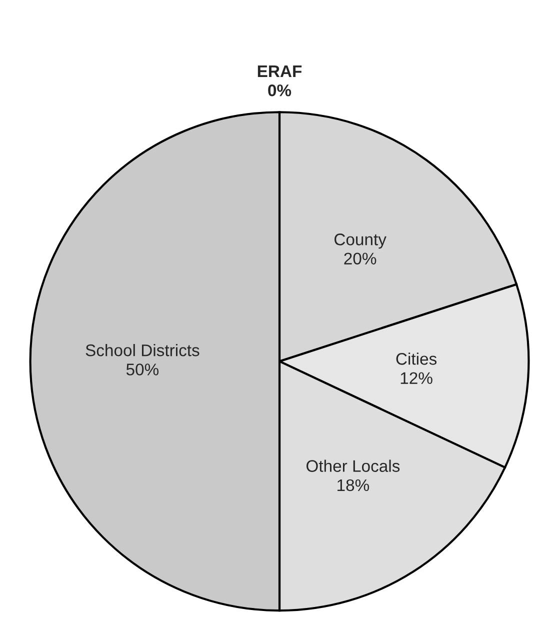 This screenshot has height=623, width=559. I want to click on slice-label: School Districts, so click(143, 350).